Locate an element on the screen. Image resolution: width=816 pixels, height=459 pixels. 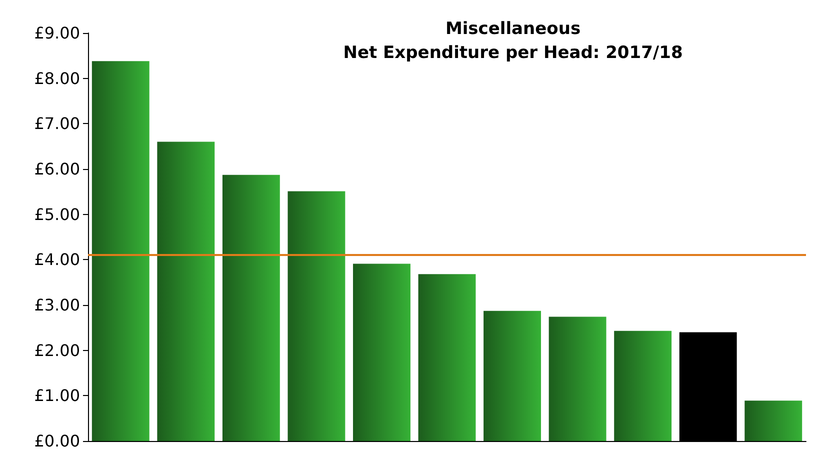
y-tick-label: £8.00 is located at coordinates (57, 78).